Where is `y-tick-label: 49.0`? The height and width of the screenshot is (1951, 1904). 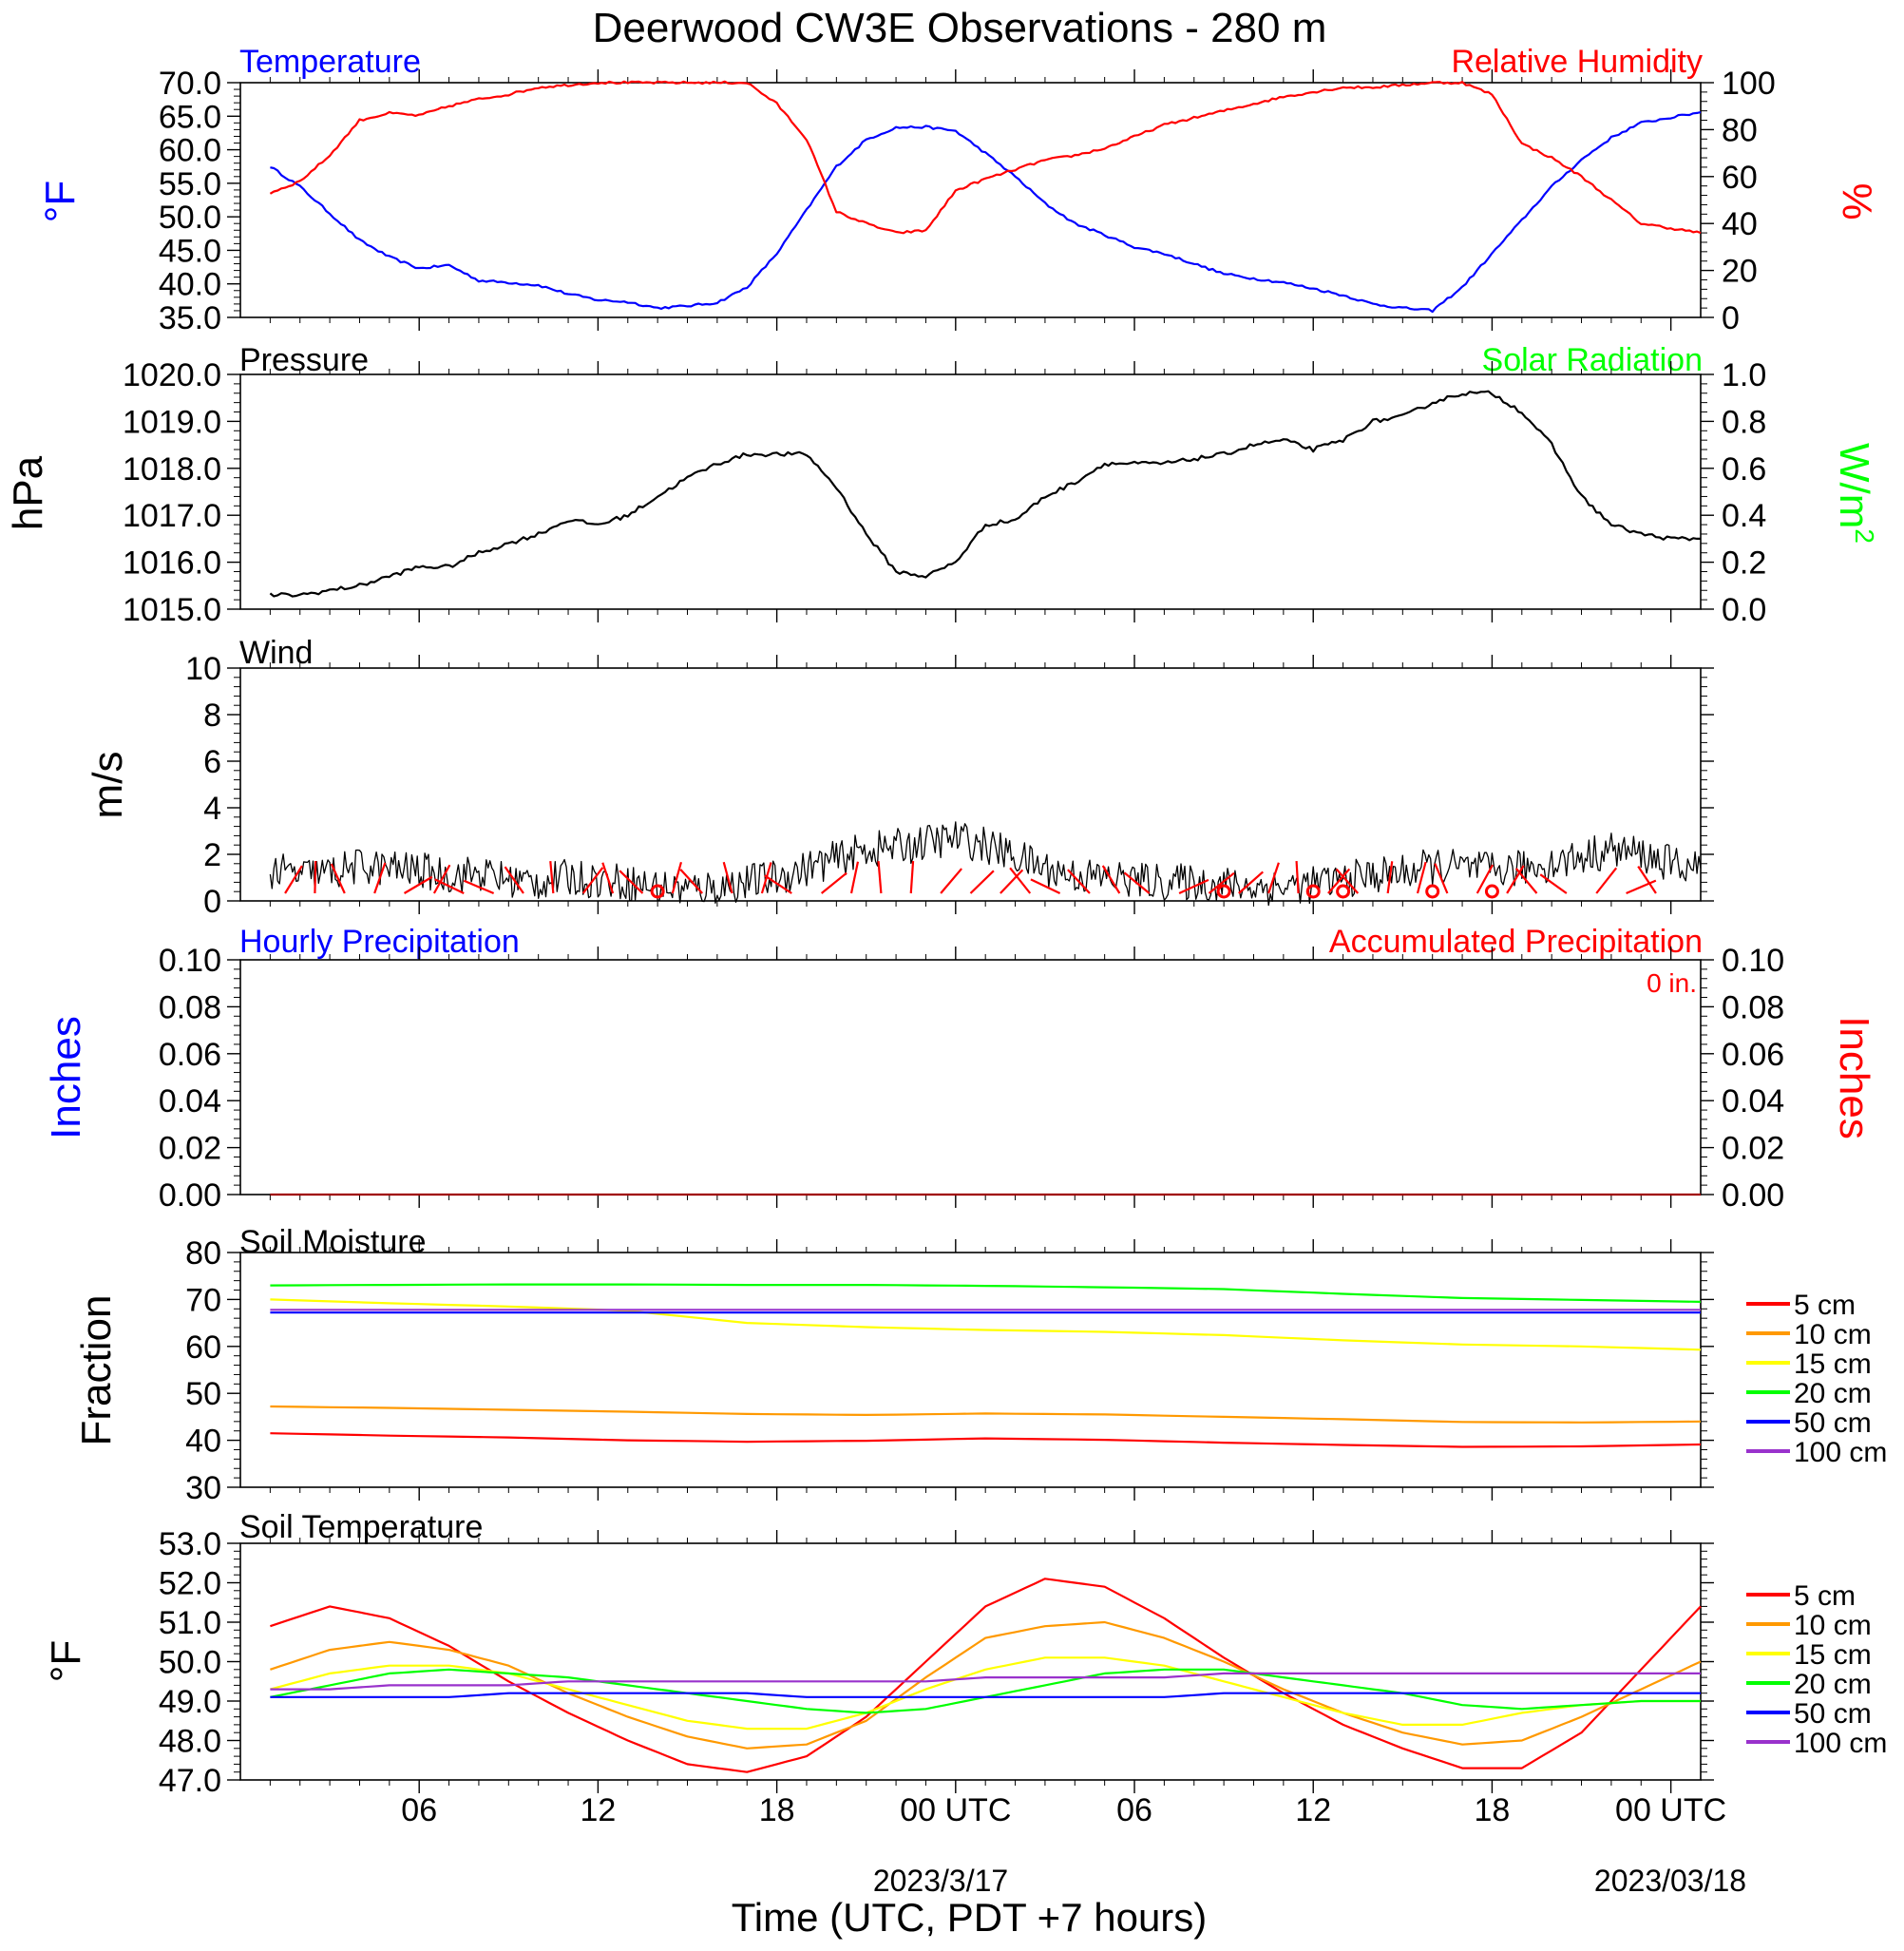 y-tick-label: 49.0 is located at coordinates (190, 1702).